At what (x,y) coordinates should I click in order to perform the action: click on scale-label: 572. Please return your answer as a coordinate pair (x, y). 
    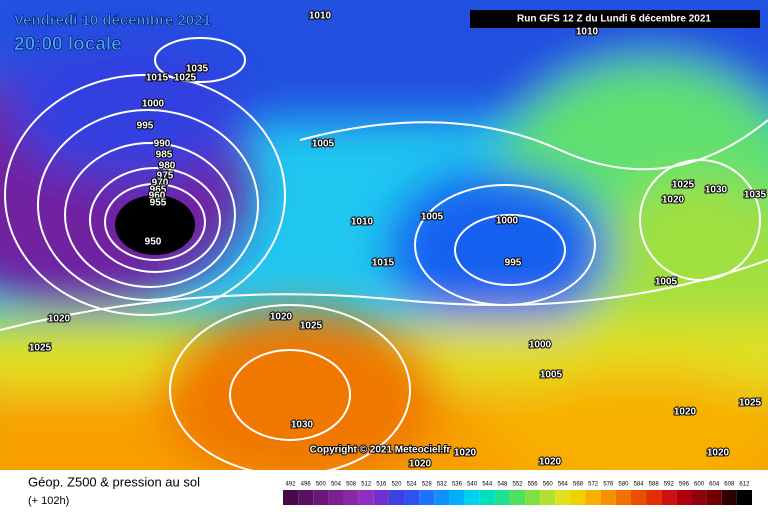
    Looking at the image, I should click on (593, 485).